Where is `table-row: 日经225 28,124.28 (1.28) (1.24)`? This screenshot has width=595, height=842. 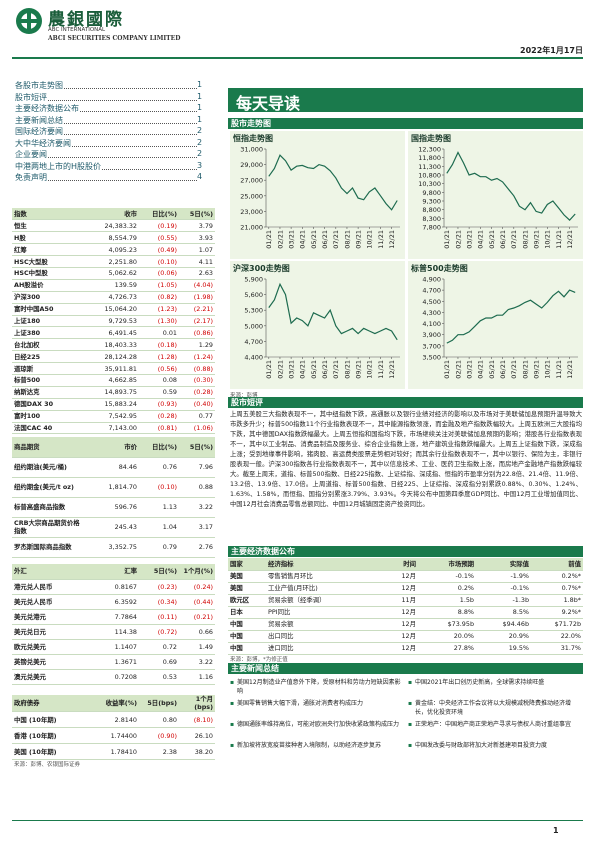 table-row: 日经225 28,124.28 (1.28) (1.24) is located at coordinates (113, 357).